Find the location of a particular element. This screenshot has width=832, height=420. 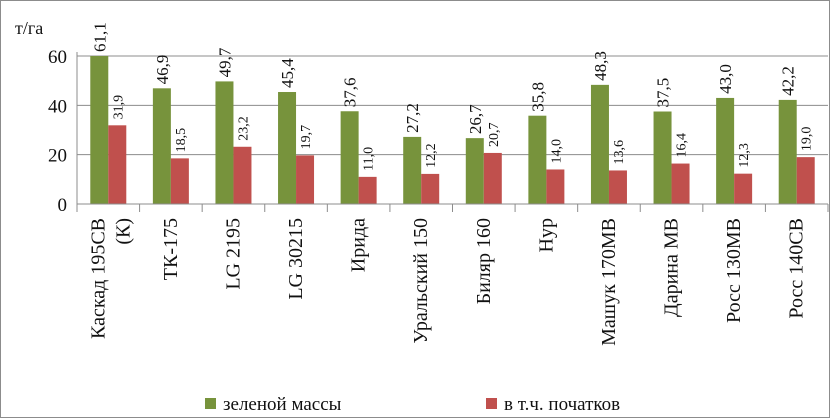

x-category-label: Росс 130МВ is located at coordinates (734, 270).